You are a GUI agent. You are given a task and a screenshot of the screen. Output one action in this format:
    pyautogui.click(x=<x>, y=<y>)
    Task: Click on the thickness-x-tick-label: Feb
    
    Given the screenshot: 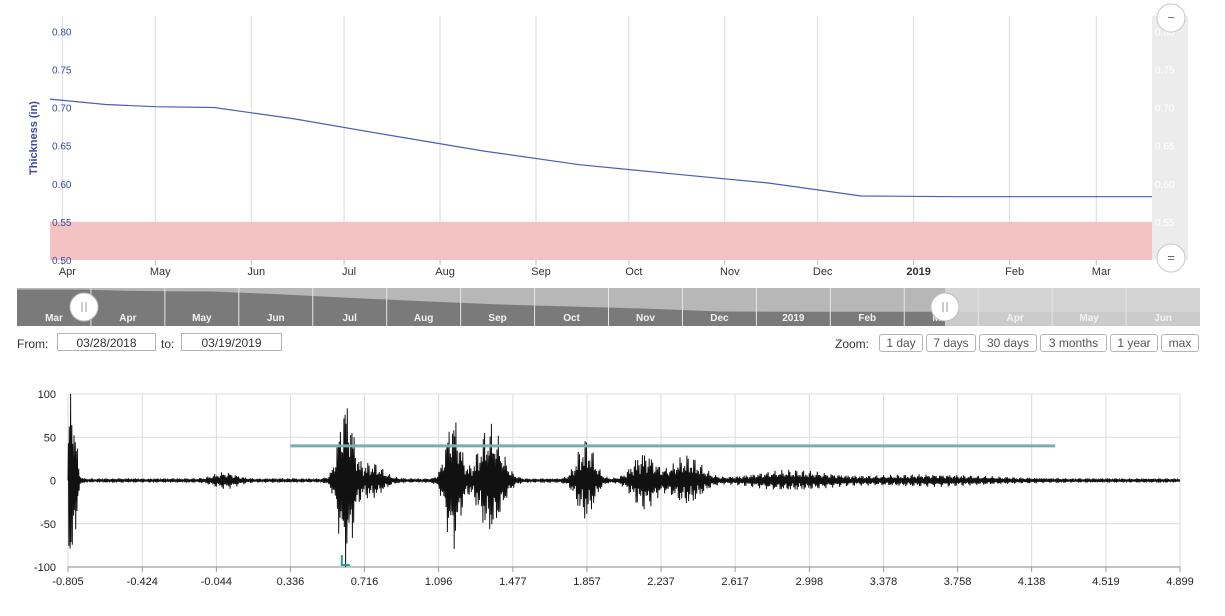 What is the action you would take?
    pyautogui.click(x=1014, y=272)
    